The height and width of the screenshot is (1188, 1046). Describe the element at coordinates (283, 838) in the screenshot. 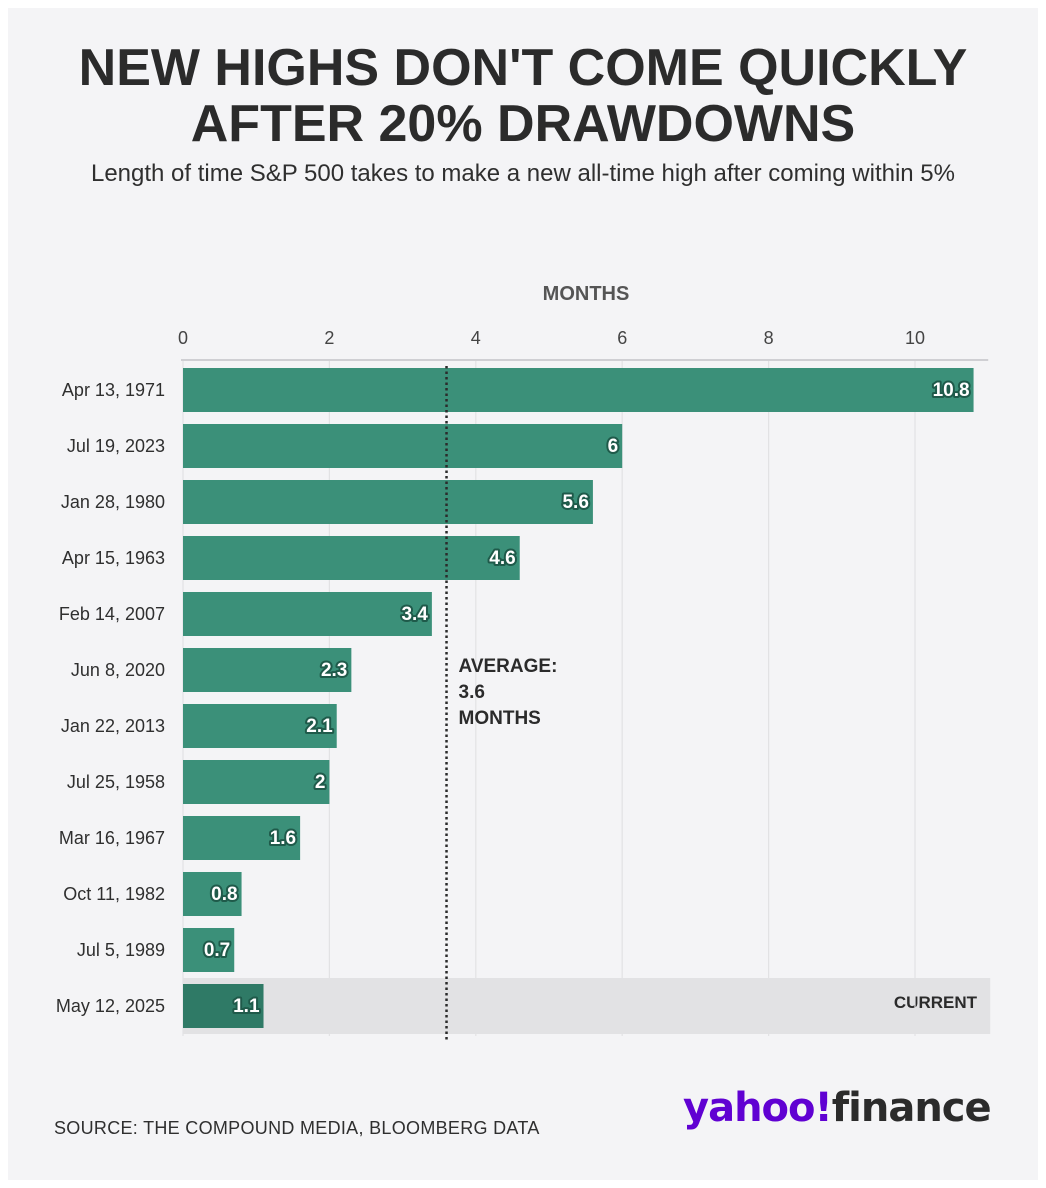

I see `bar-value-label: 1.6` at that location.